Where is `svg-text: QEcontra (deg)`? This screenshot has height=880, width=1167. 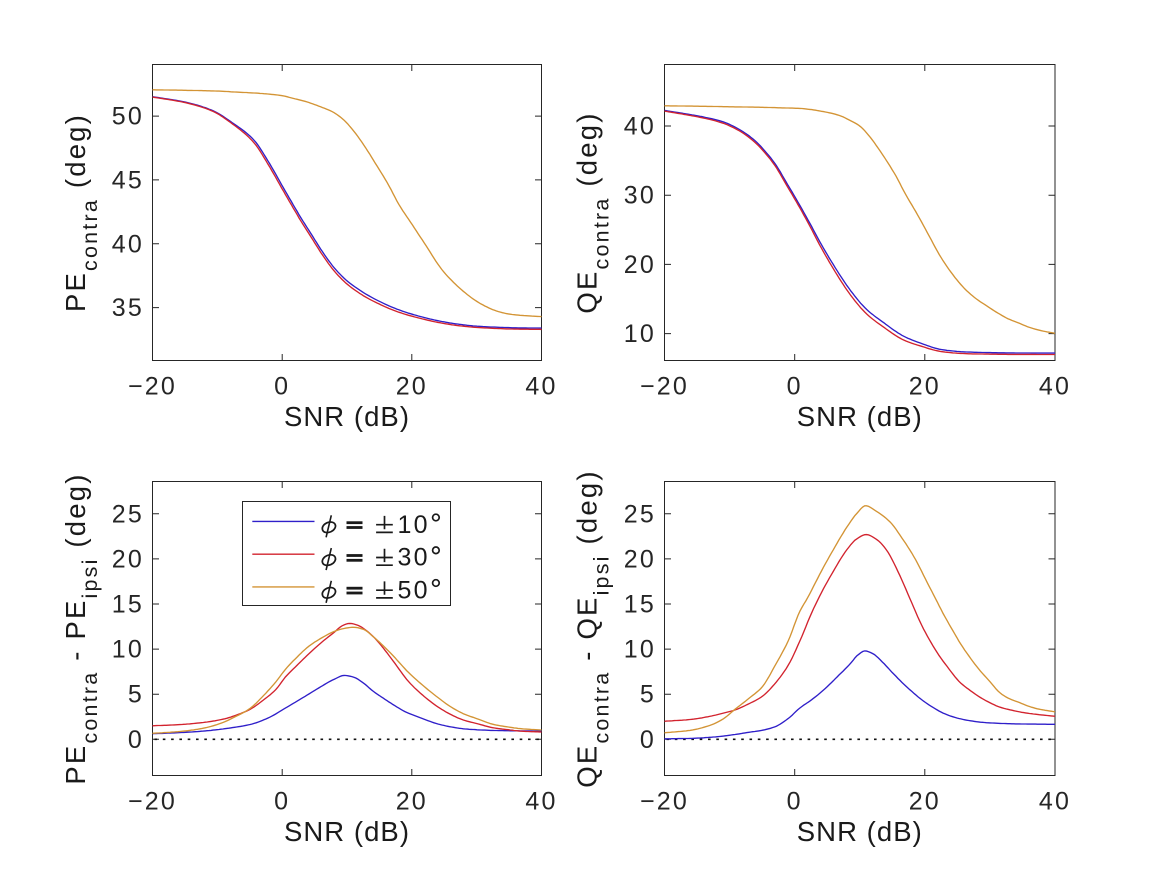
svg-text: QEcontra (deg) is located at coordinates (593, 212).